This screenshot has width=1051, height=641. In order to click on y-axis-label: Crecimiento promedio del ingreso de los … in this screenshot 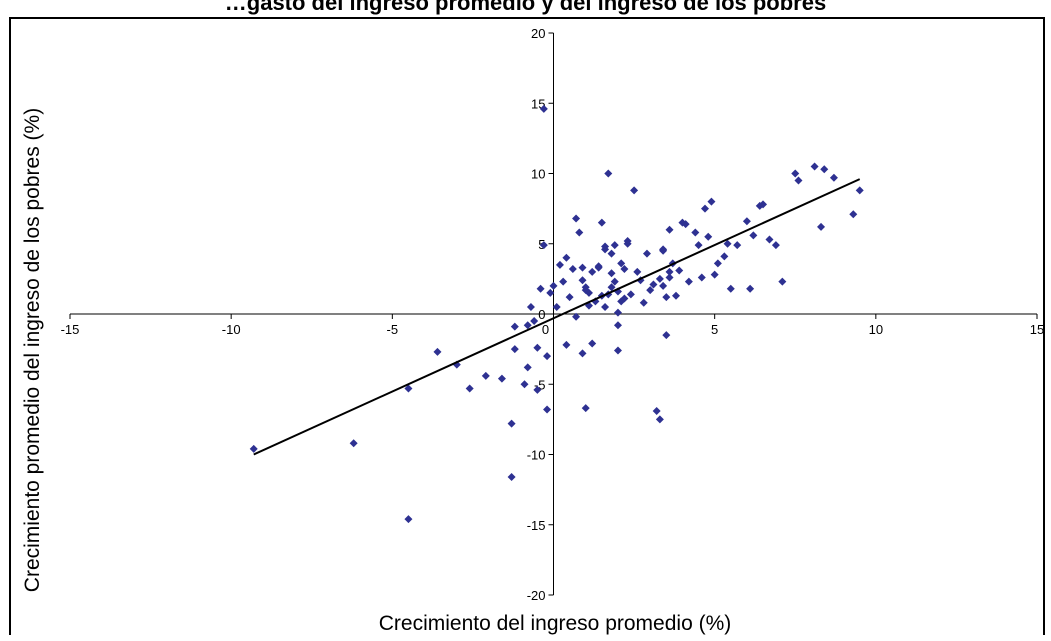, I will do `click(32, 350)`.